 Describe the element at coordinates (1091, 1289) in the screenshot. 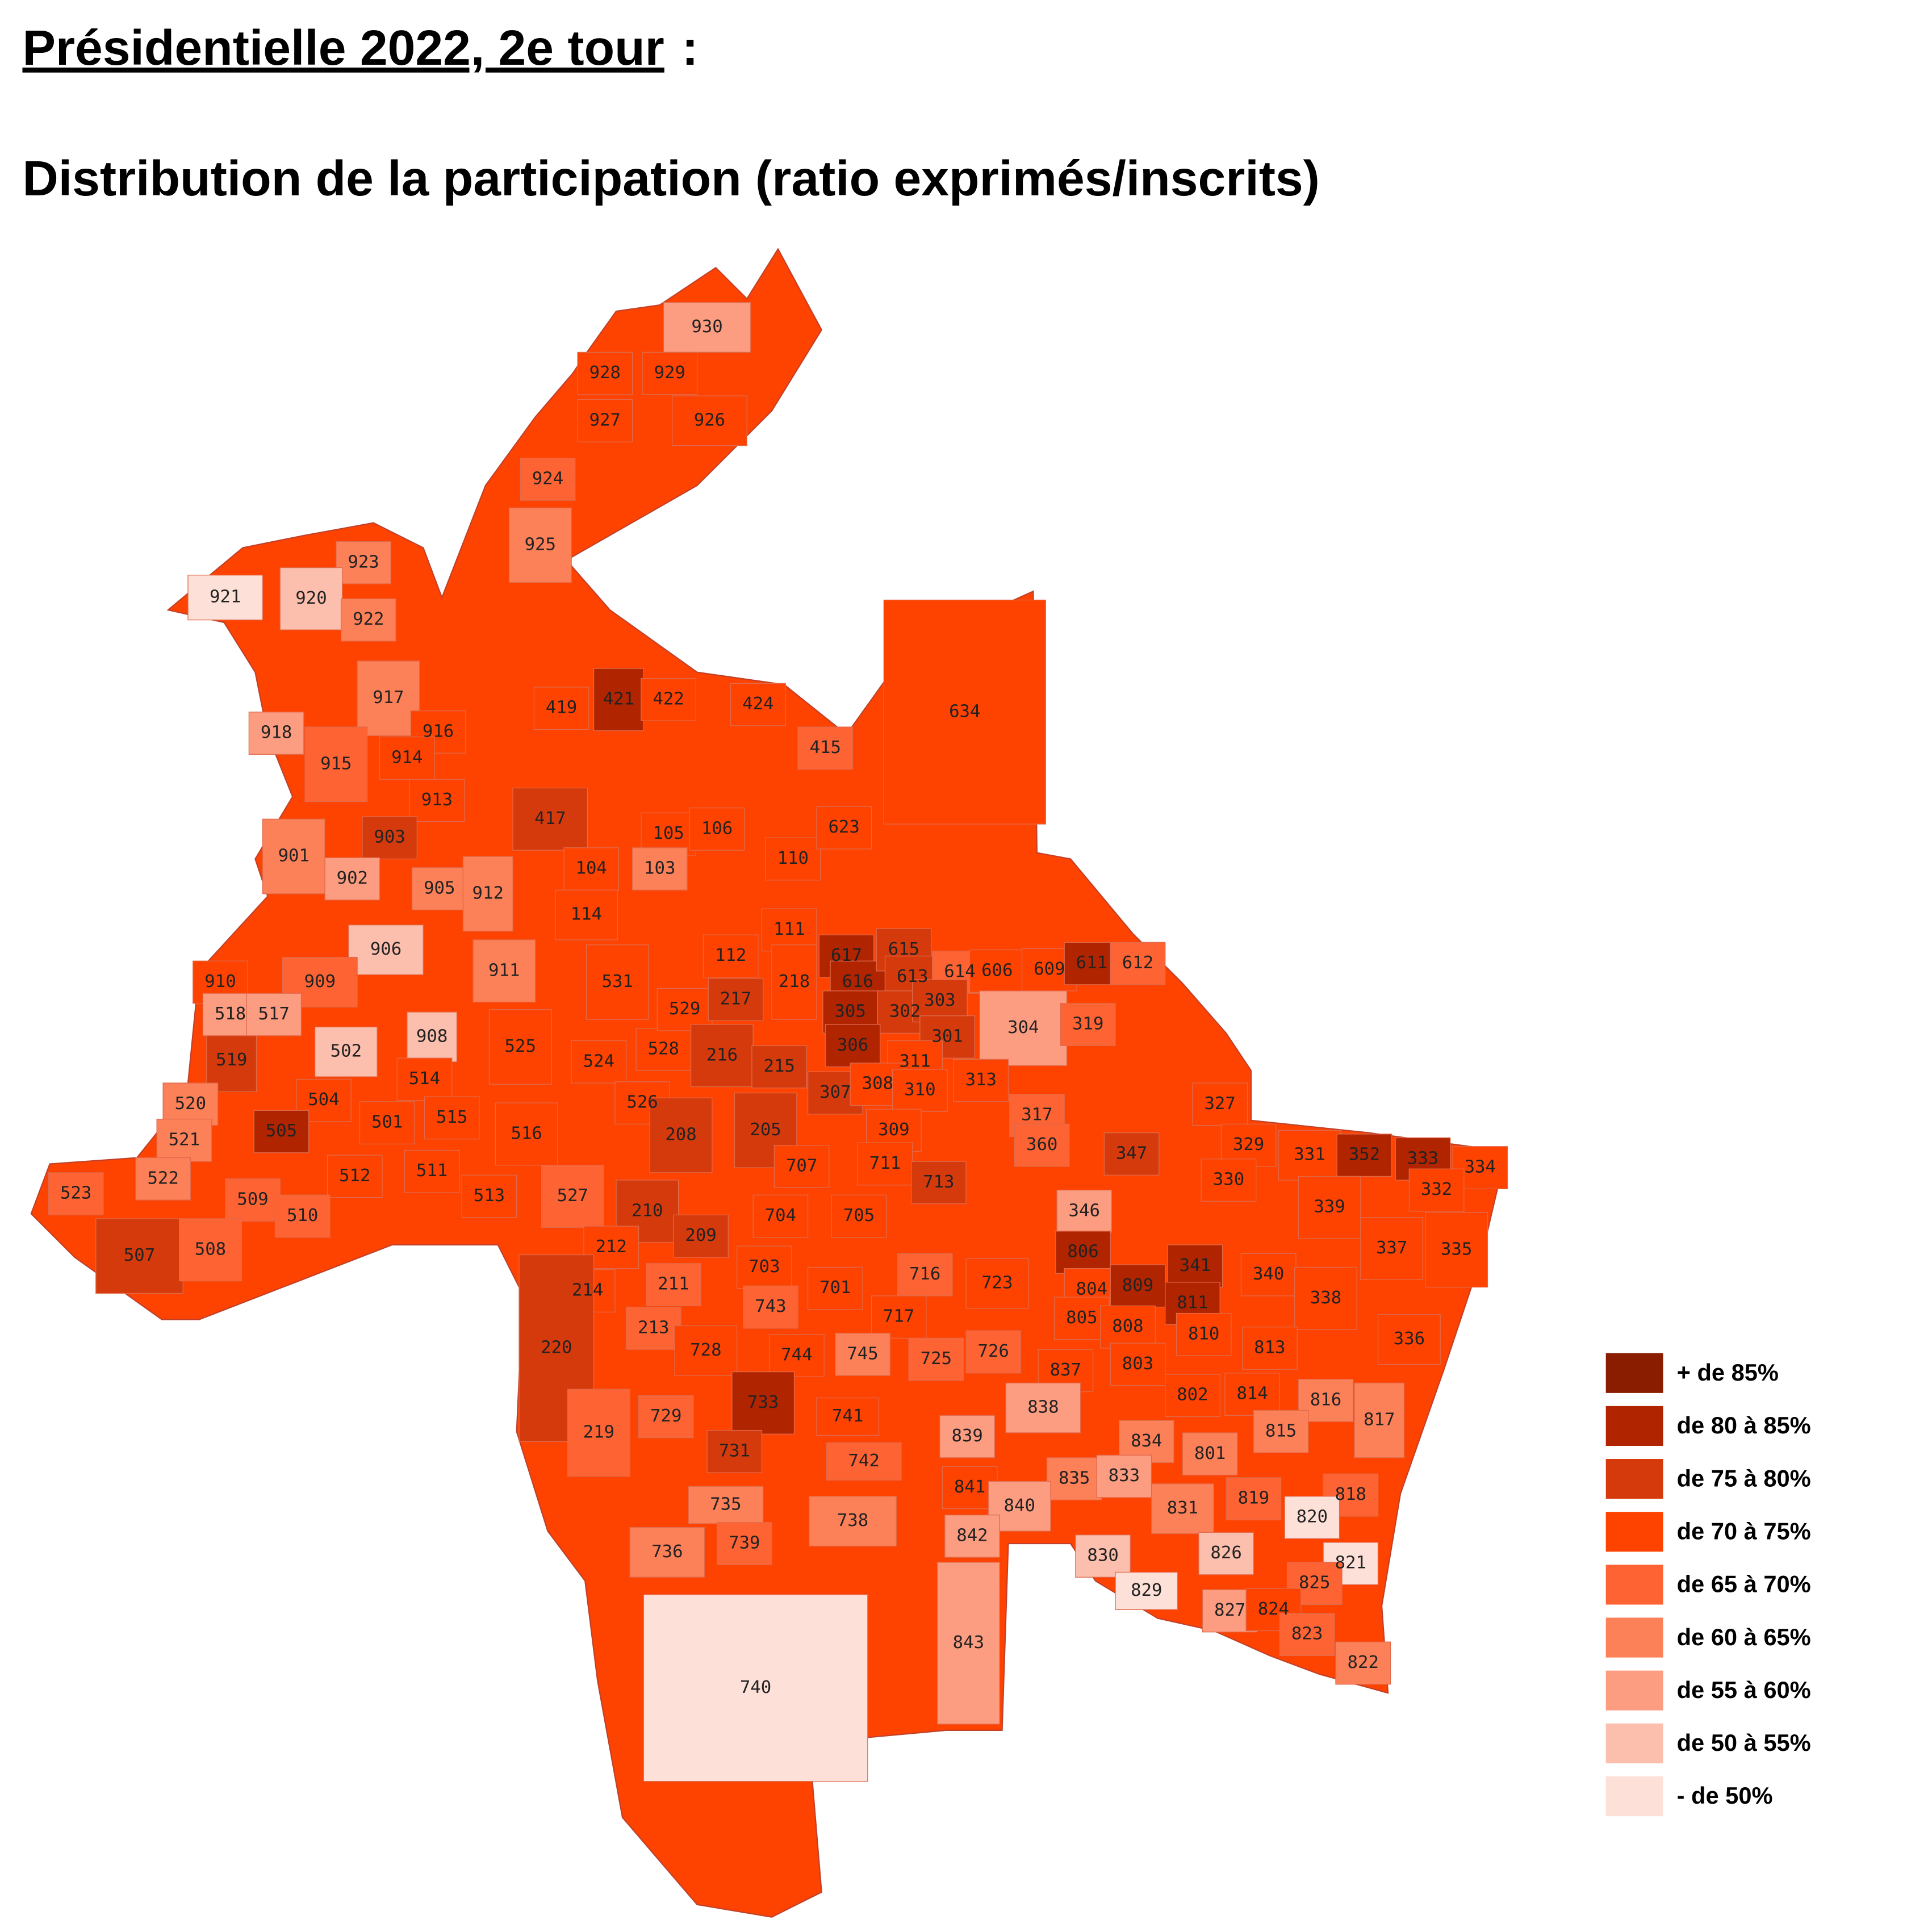

I see `region-label: 804` at that location.